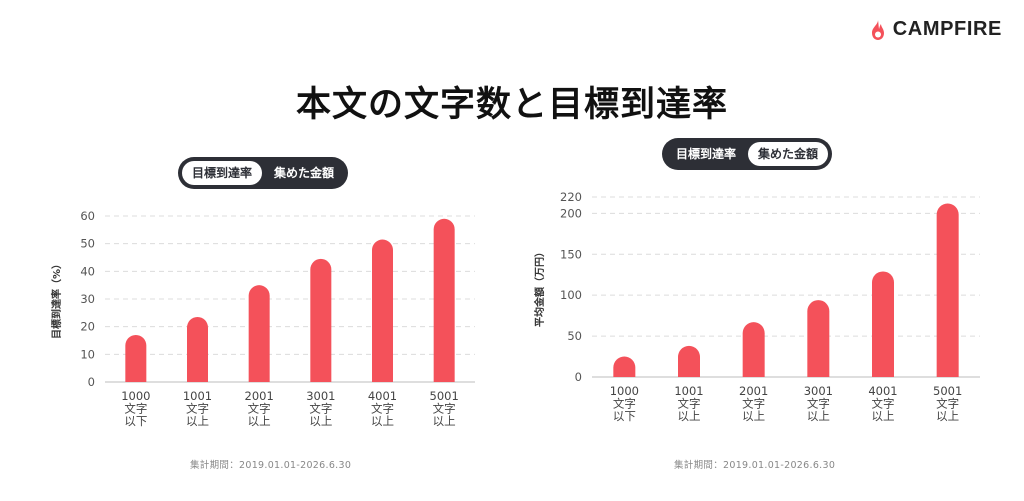 The image size is (1024, 501). I want to click on y-tick-label: 10, so click(87, 354).